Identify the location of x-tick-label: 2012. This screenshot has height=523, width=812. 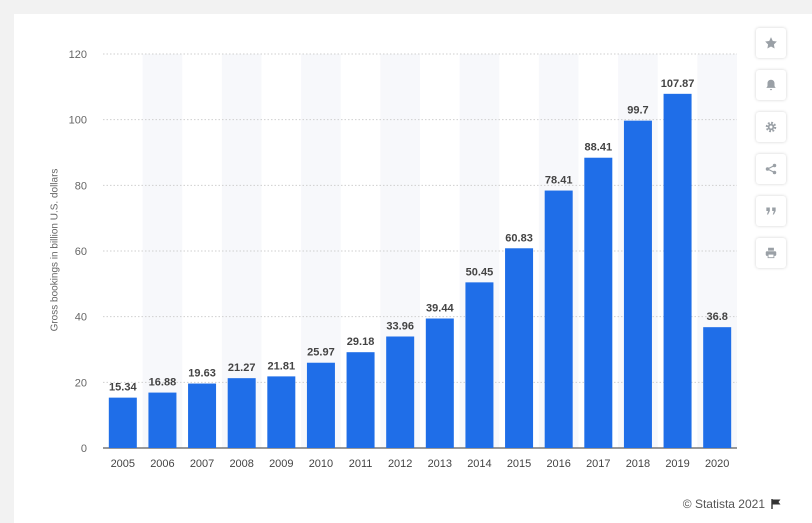
(400, 464).